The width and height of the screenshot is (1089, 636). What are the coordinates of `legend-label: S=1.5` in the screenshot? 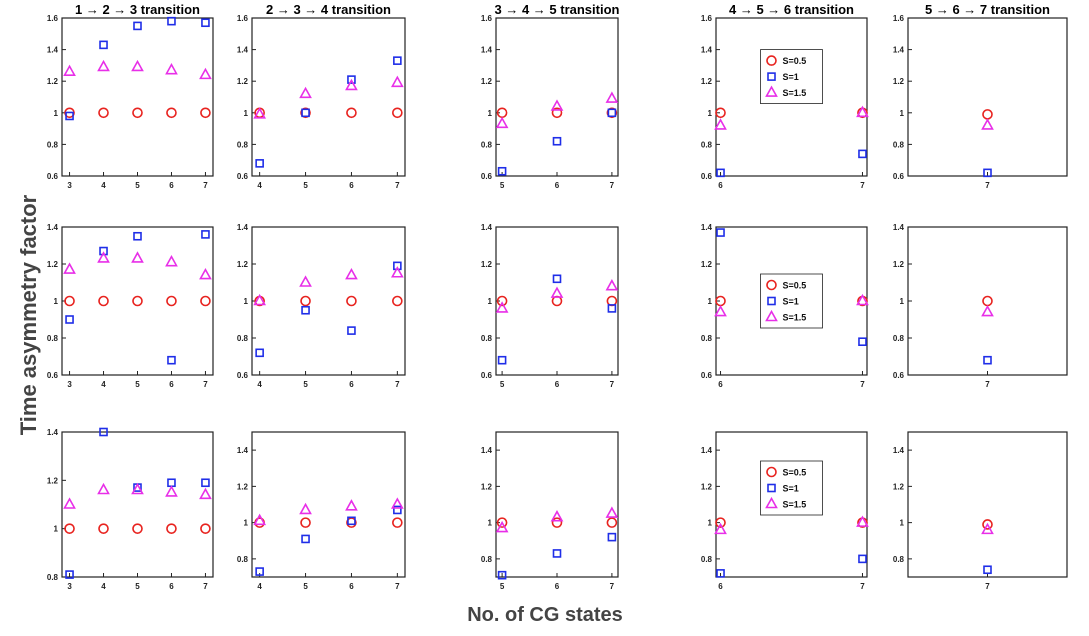 It's located at (795, 93).